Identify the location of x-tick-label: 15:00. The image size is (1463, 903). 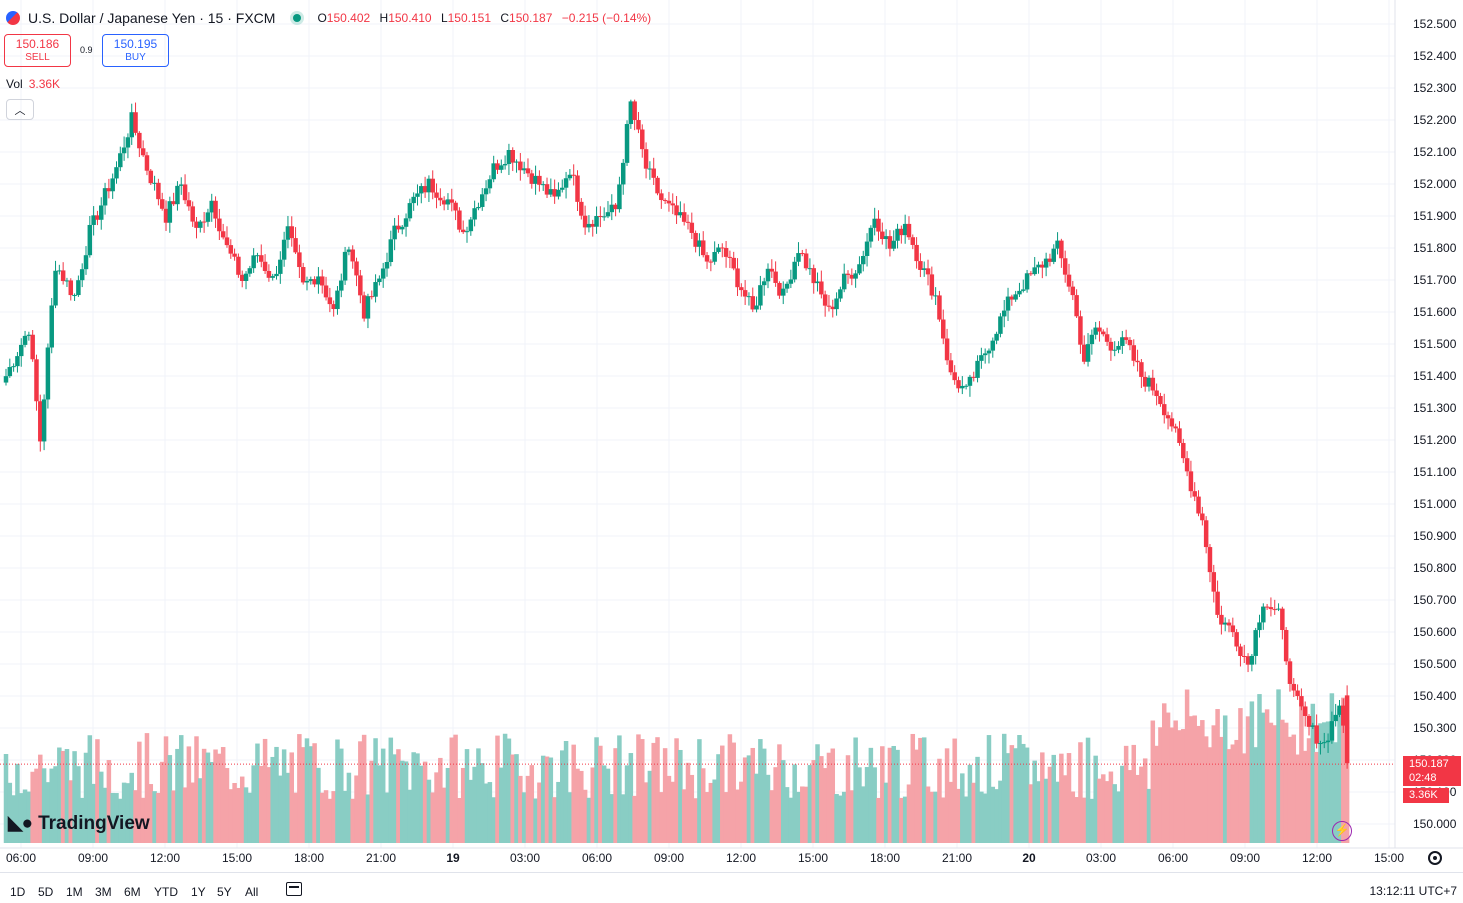
(1389, 858).